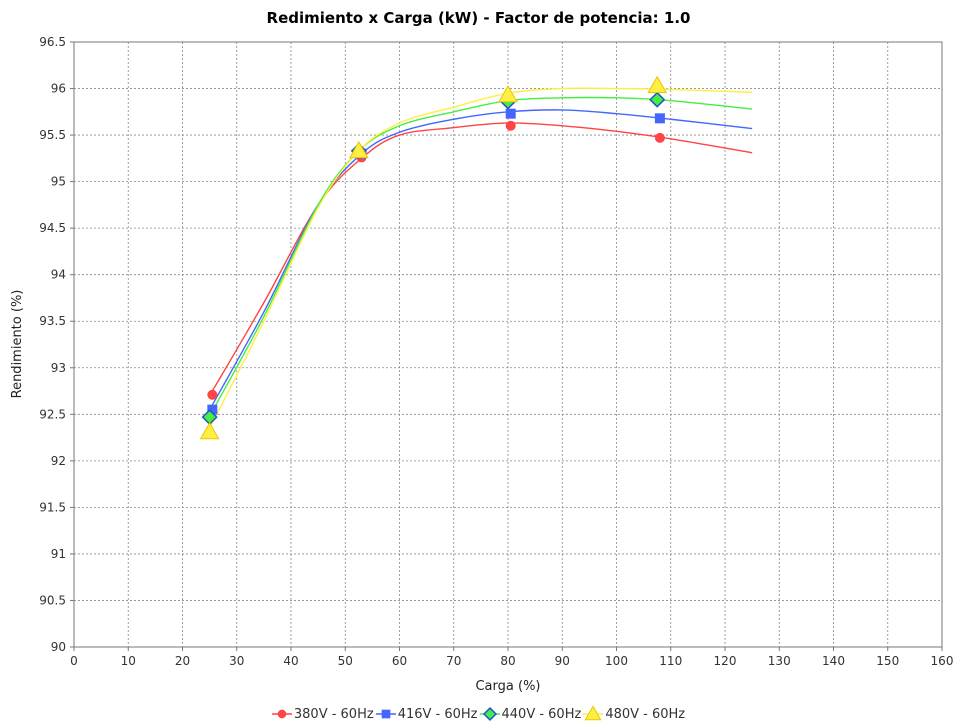  Describe the element at coordinates (58, 182) in the screenshot. I see `y-tick-label: 95` at that location.